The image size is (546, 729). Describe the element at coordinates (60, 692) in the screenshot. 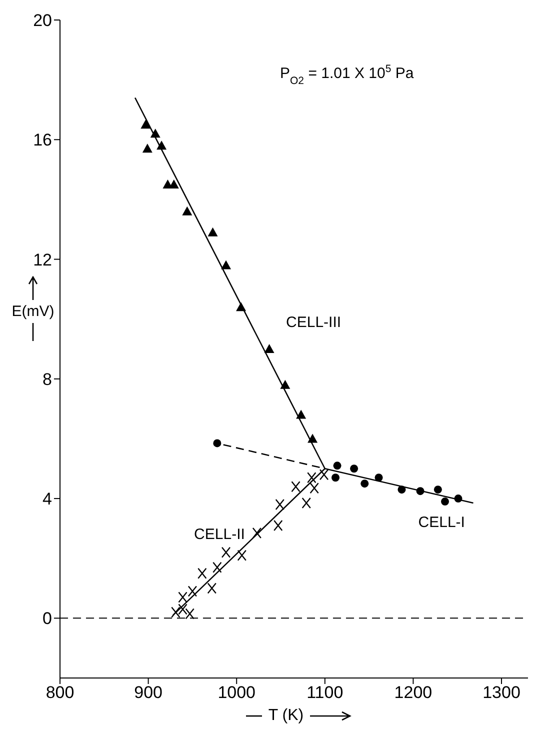

I see `x-tick-label: 800` at that location.